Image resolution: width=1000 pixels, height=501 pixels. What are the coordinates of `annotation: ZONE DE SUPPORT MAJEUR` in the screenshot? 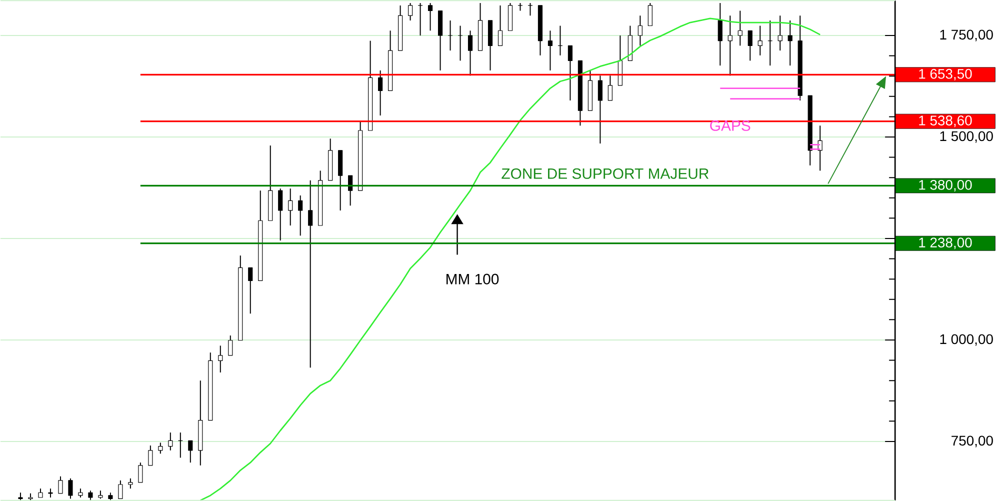 It's located at (605, 173).